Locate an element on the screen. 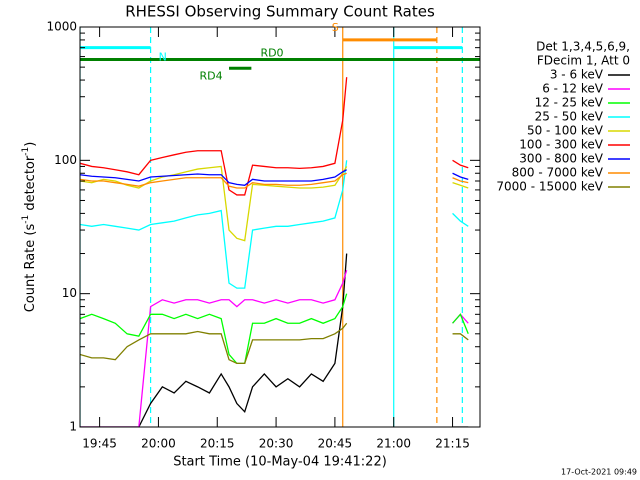 The width and height of the screenshot is (640, 480). legend-label: 800 - 7000 keV is located at coordinates (558, 173).